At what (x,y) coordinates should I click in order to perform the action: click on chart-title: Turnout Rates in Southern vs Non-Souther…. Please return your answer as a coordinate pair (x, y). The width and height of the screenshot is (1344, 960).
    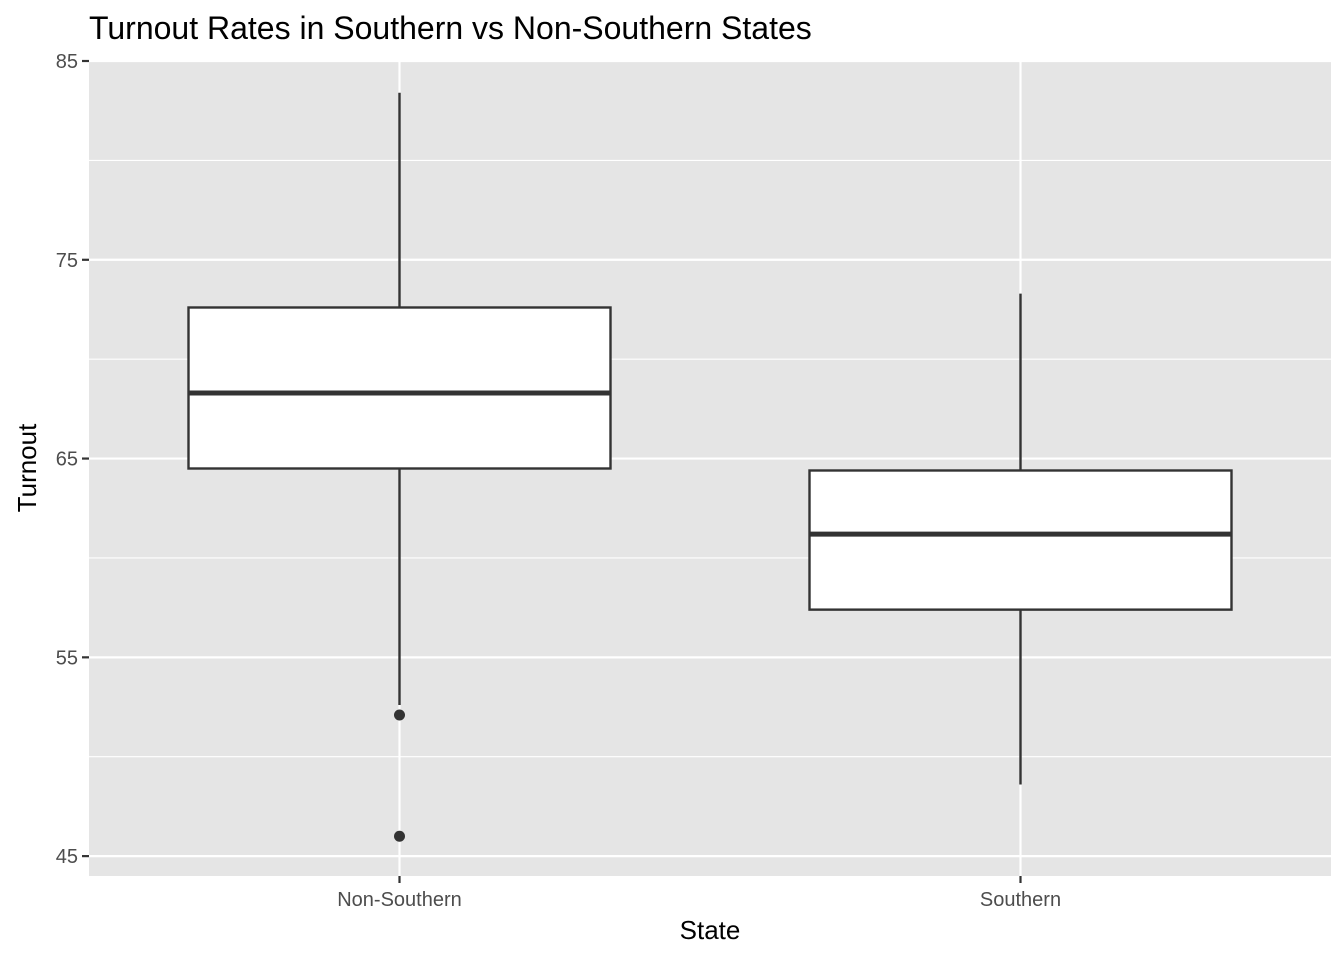
    Looking at the image, I should click on (450, 28).